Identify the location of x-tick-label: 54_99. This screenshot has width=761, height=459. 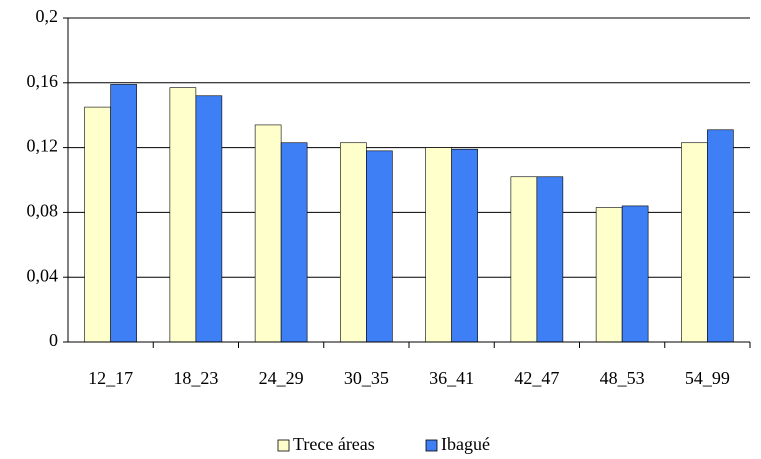
(707, 378).